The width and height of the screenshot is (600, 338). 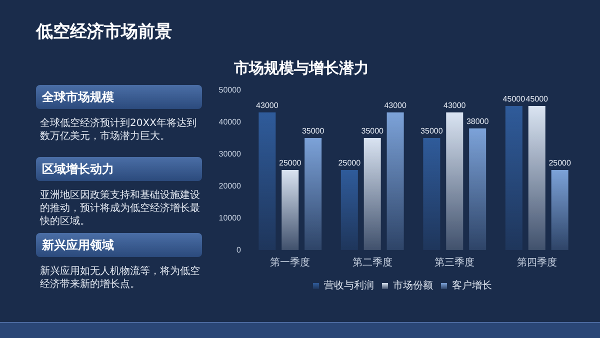 I want to click on legend-label: 营收与利润, so click(x=349, y=286).